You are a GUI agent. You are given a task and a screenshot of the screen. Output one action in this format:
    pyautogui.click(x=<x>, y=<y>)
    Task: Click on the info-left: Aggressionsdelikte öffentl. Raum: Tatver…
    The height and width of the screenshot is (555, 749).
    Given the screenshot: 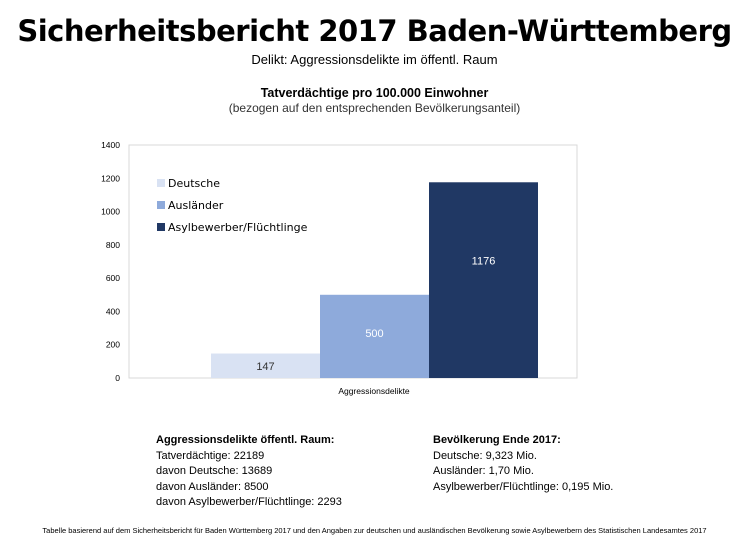 What is the action you would take?
    pyautogui.click(x=249, y=472)
    